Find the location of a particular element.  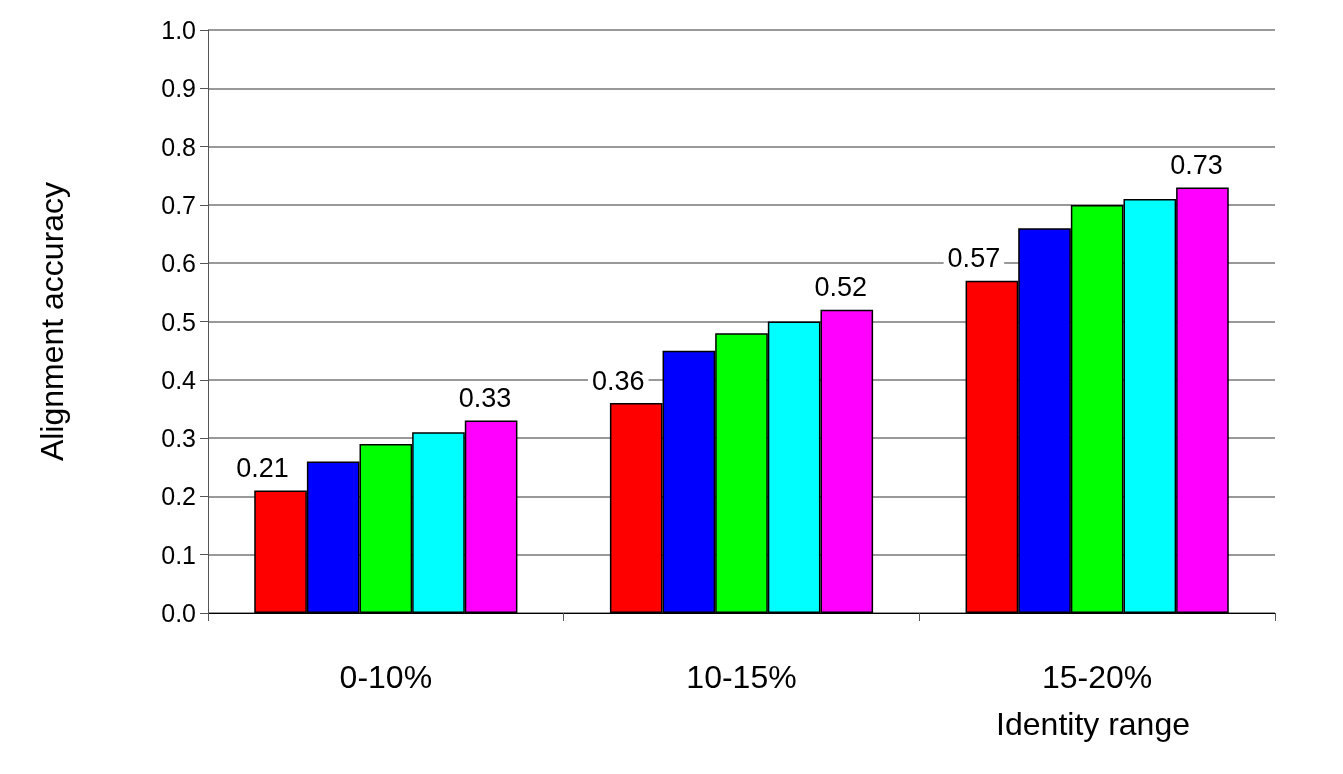

y-tick-label: 0.5 is located at coordinates (178, 321).